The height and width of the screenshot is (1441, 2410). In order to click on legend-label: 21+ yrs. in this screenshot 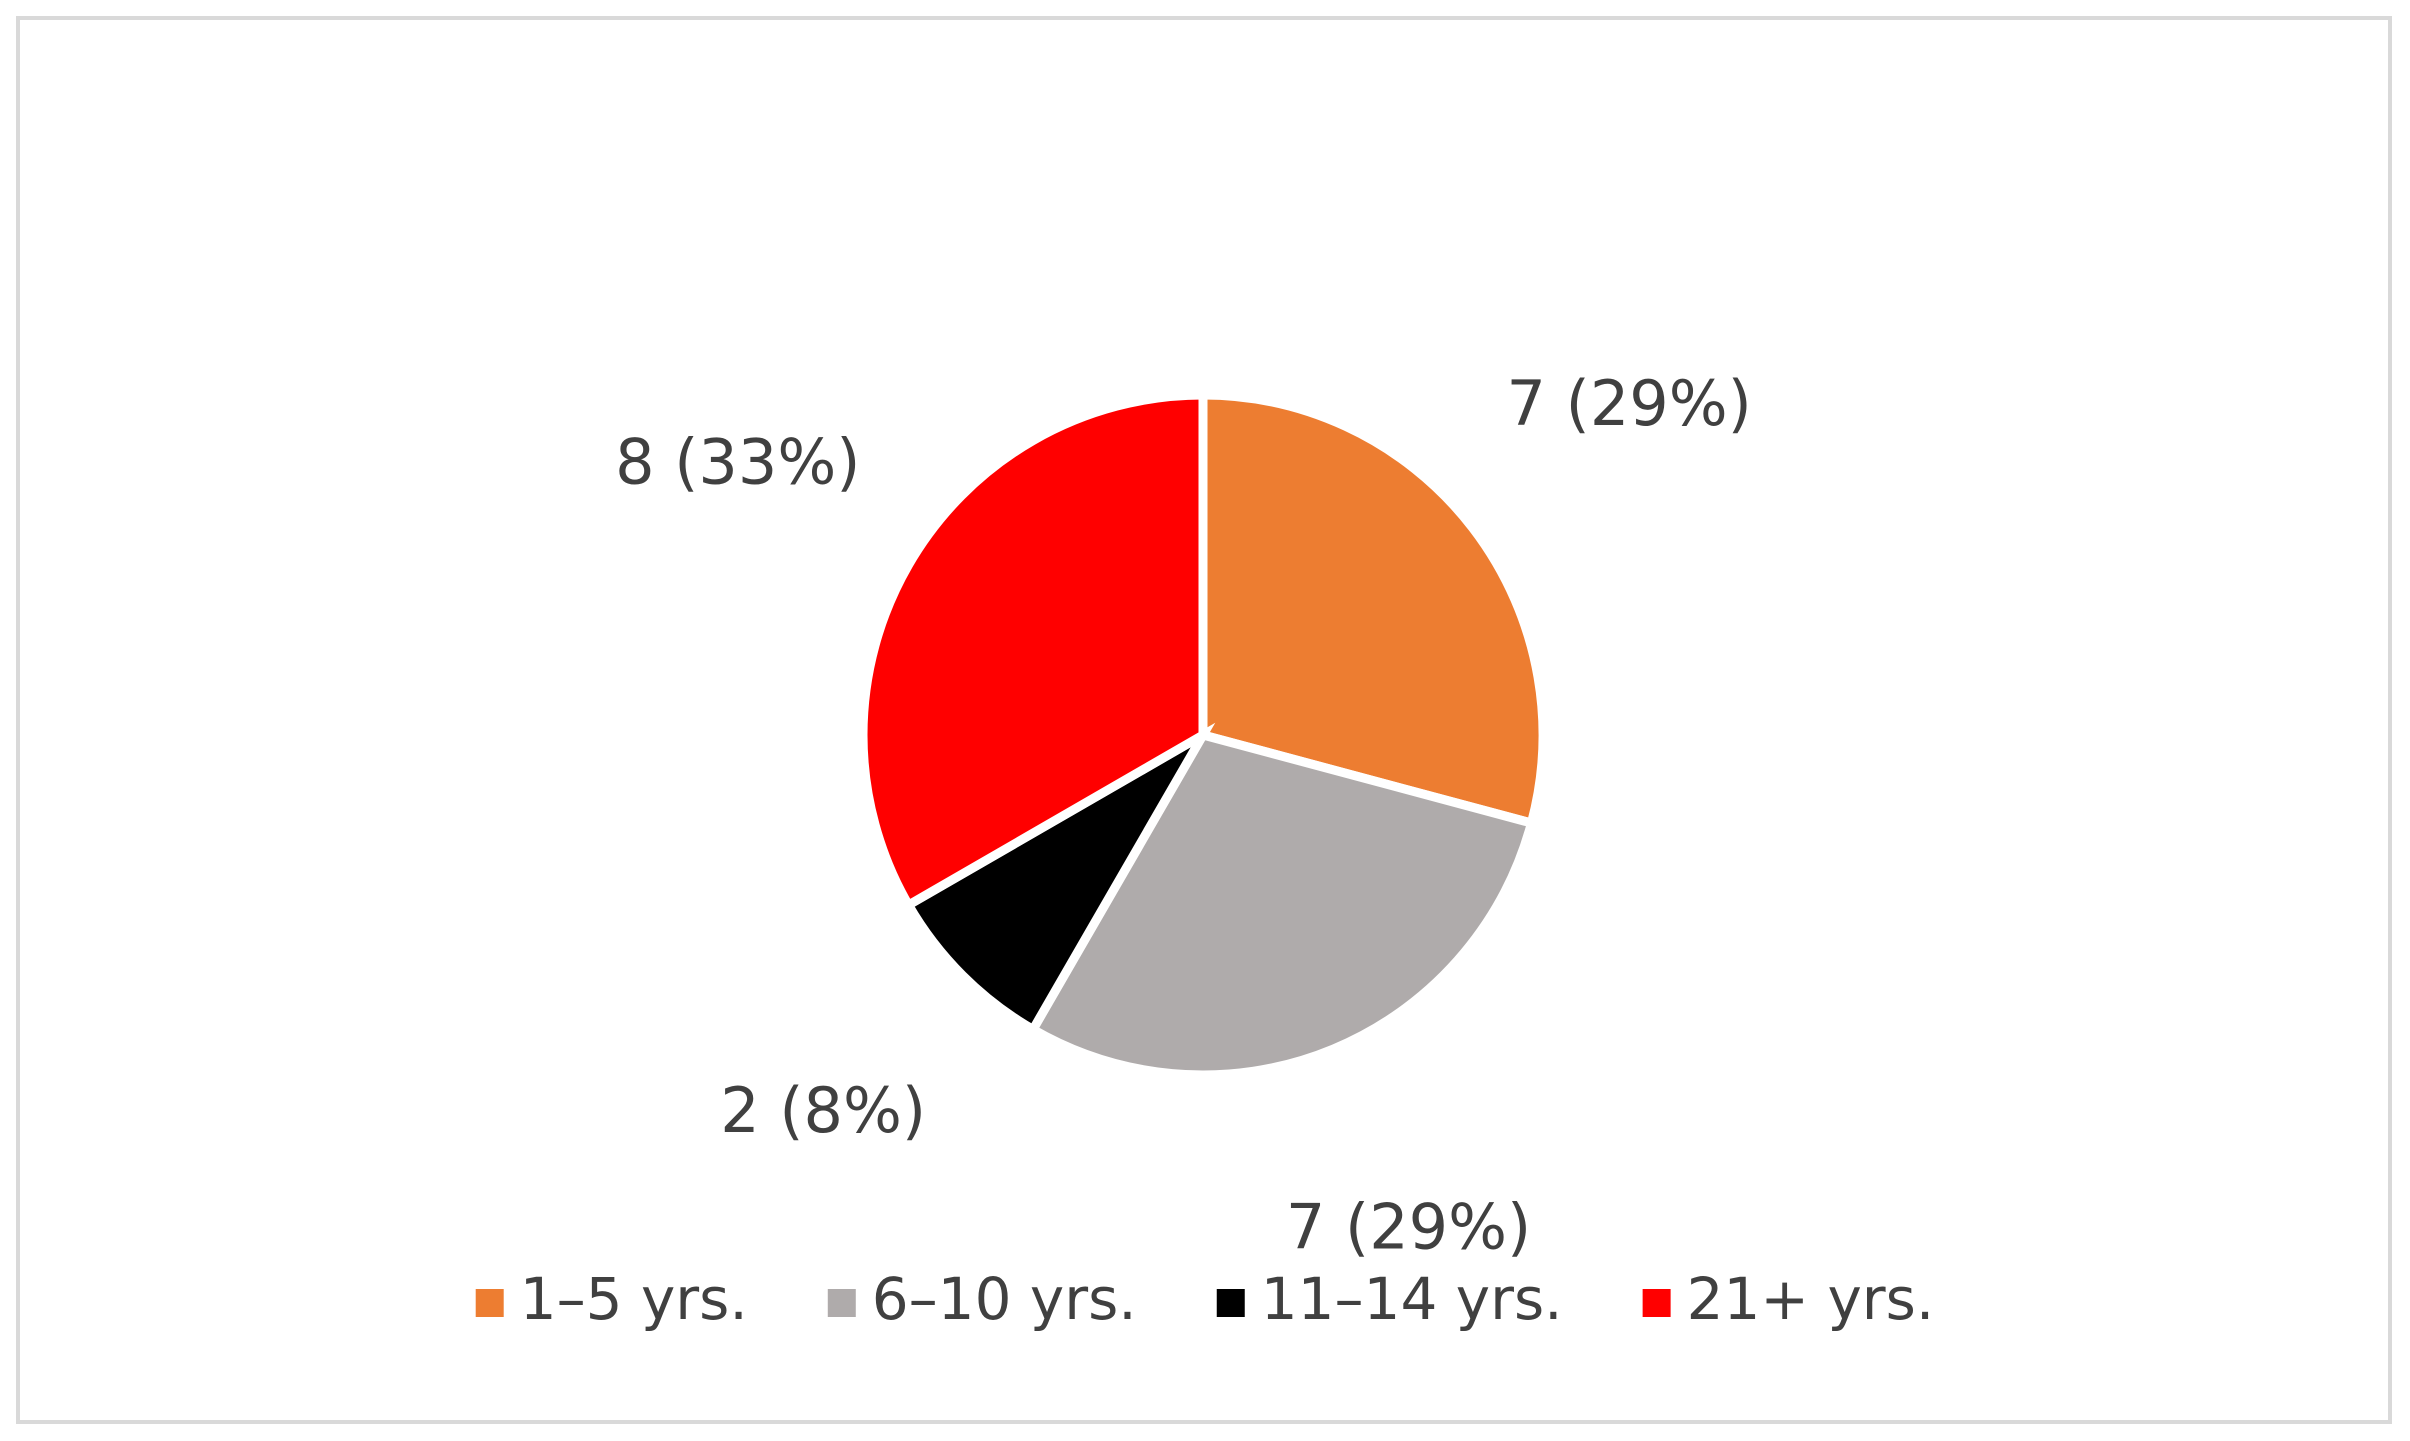, I will do `click(1811, 1299)`.